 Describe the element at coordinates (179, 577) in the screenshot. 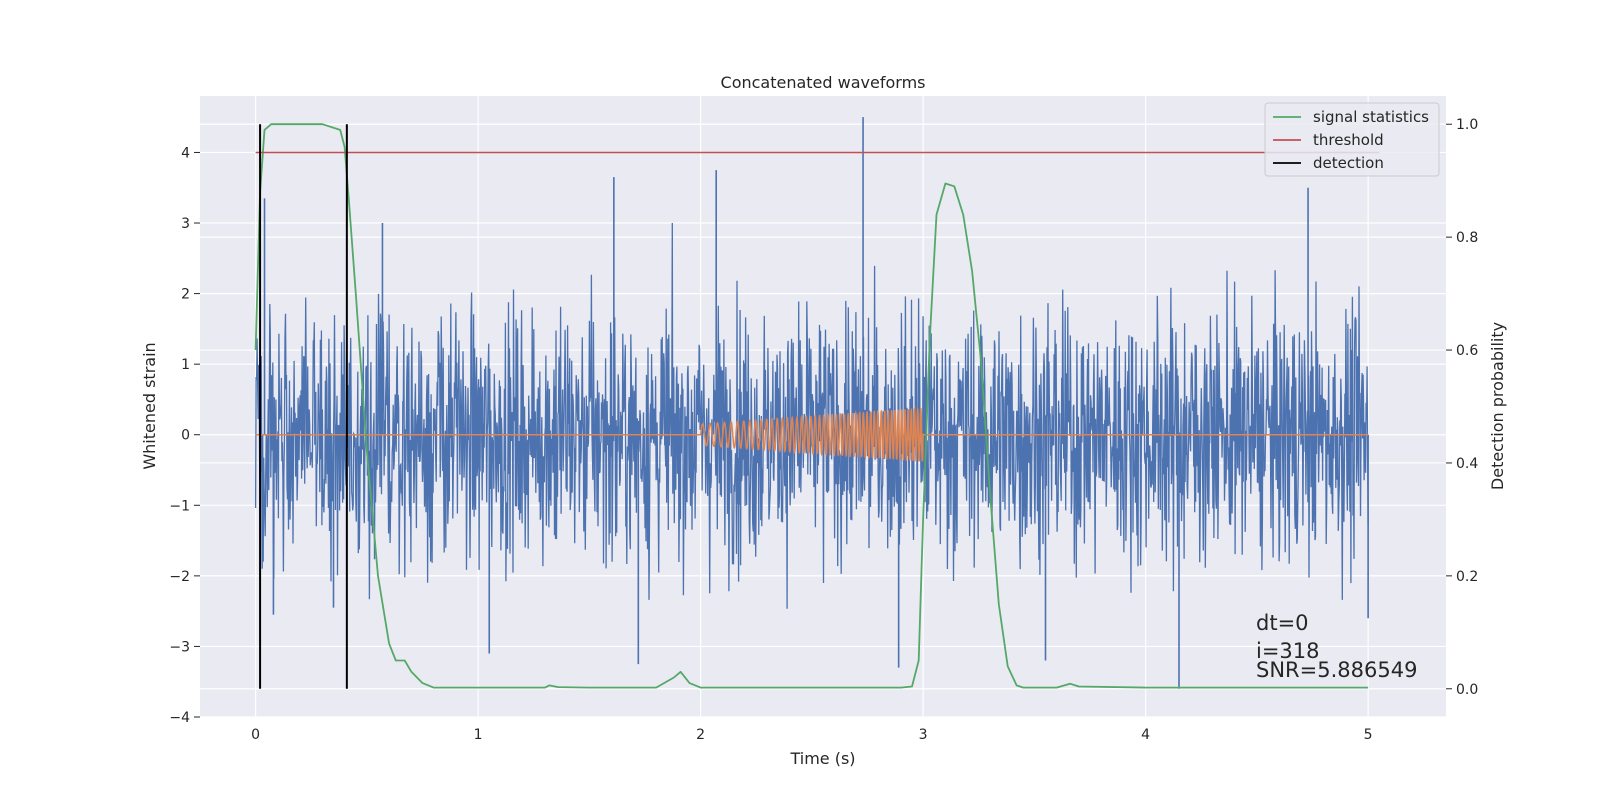

I see `y-tick-label: −2` at that location.